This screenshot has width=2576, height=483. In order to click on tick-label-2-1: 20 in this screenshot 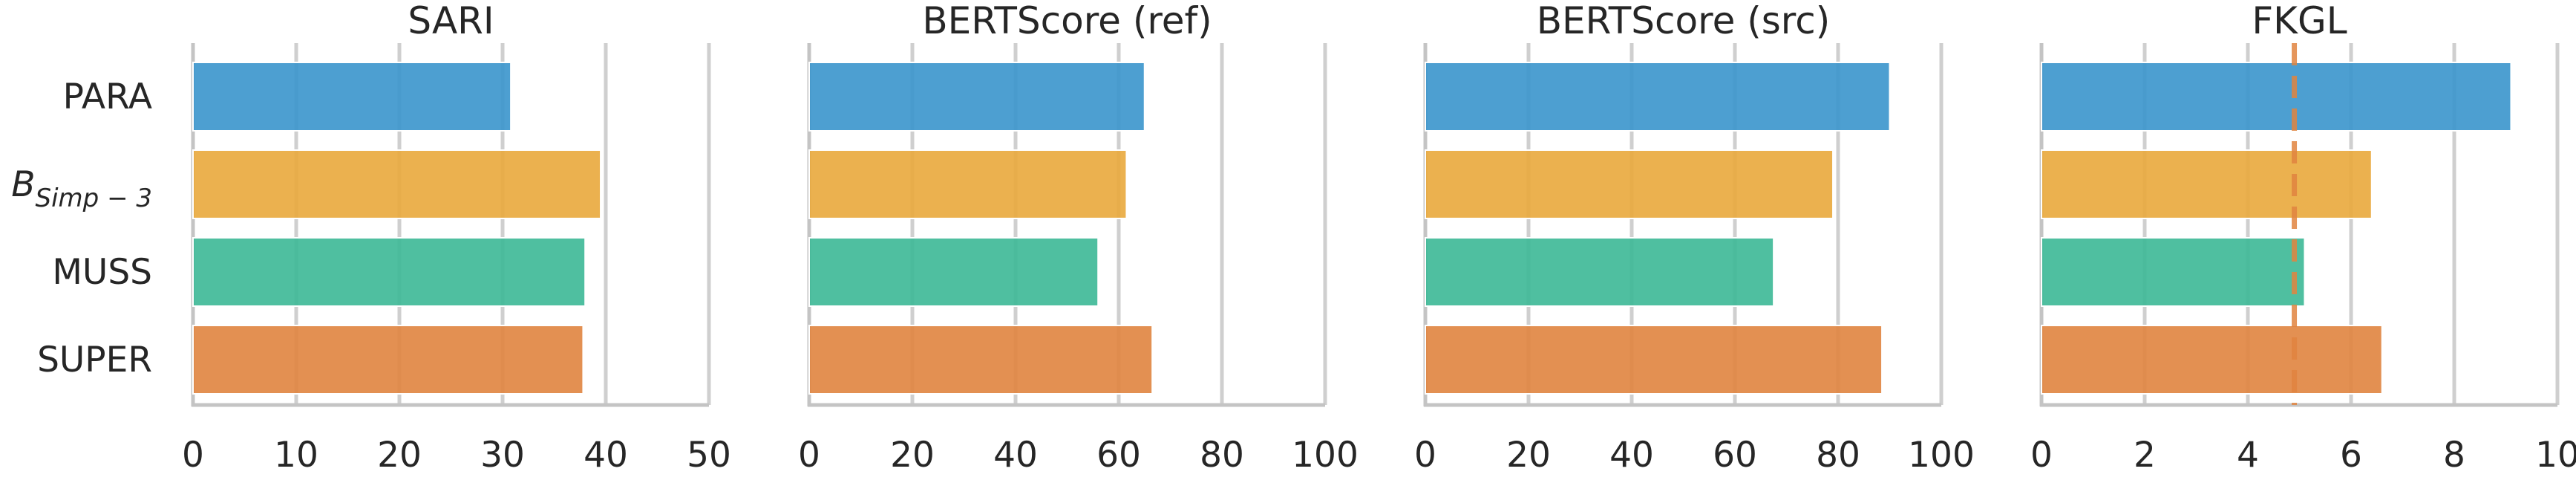, I will do `click(1528, 455)`.